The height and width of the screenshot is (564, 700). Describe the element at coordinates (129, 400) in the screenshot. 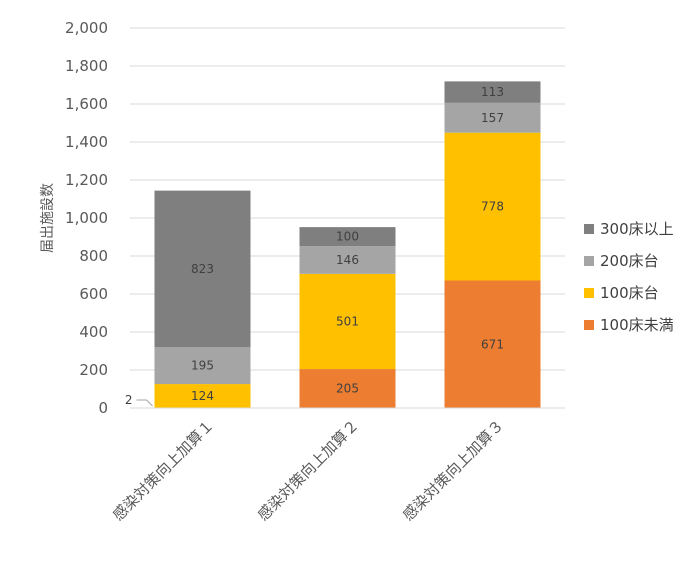

I see `data-label: 2` at that location.